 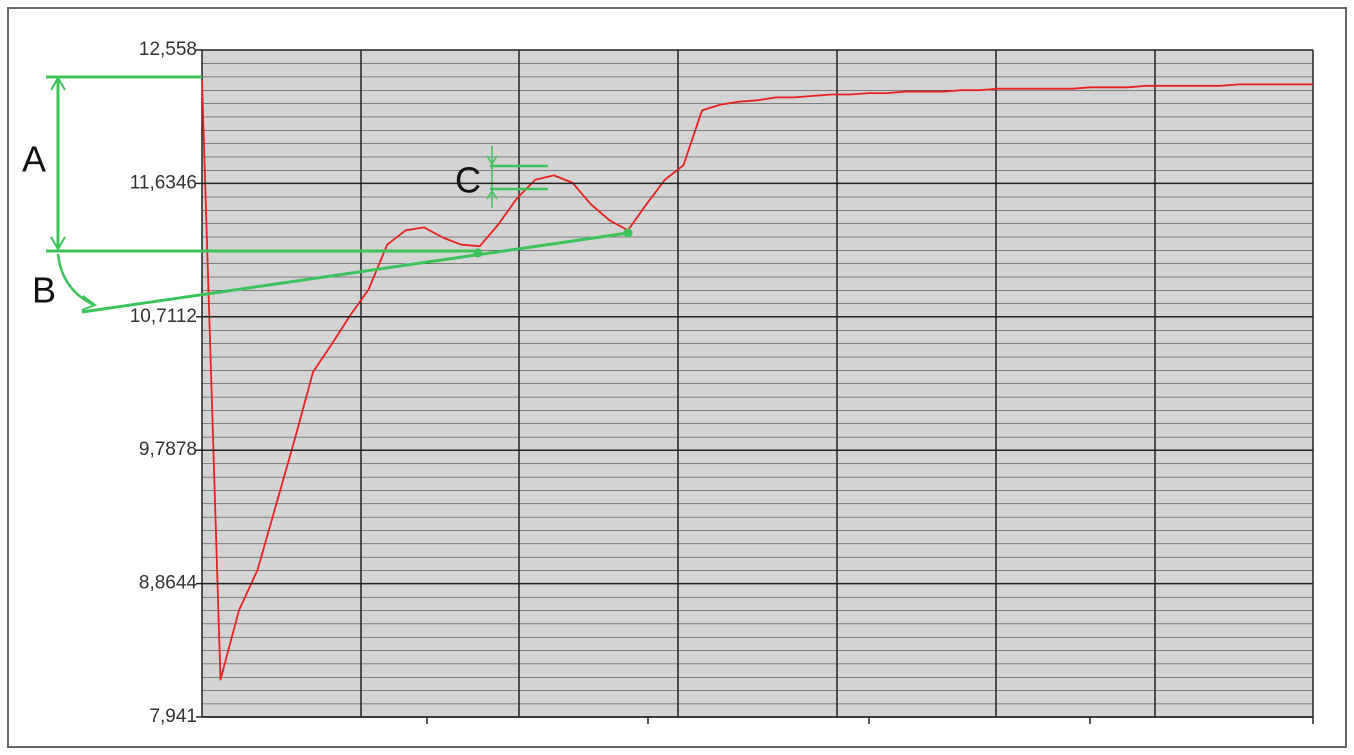 What do you see at coordinates (168, 583) in the screenshot?
I see `y-tick-label: 8,8644` at bounding box center [168, 583].